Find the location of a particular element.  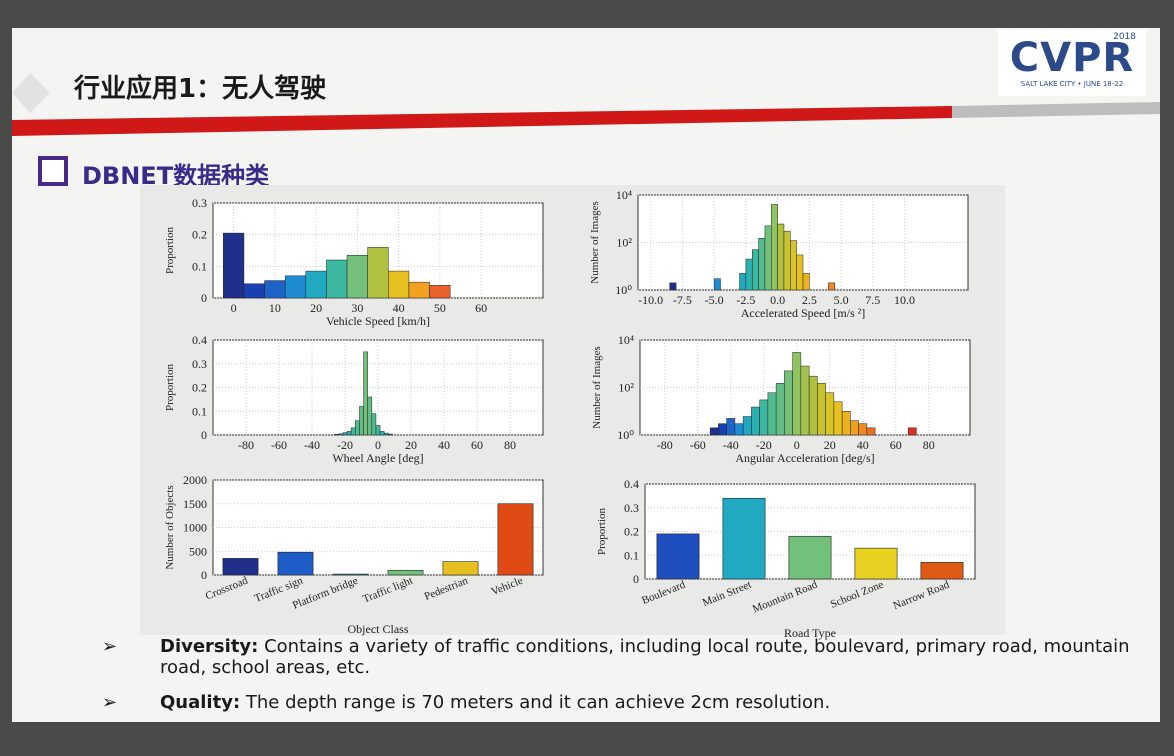

x-tick-label: 20 is located at coordinates (316, 308).